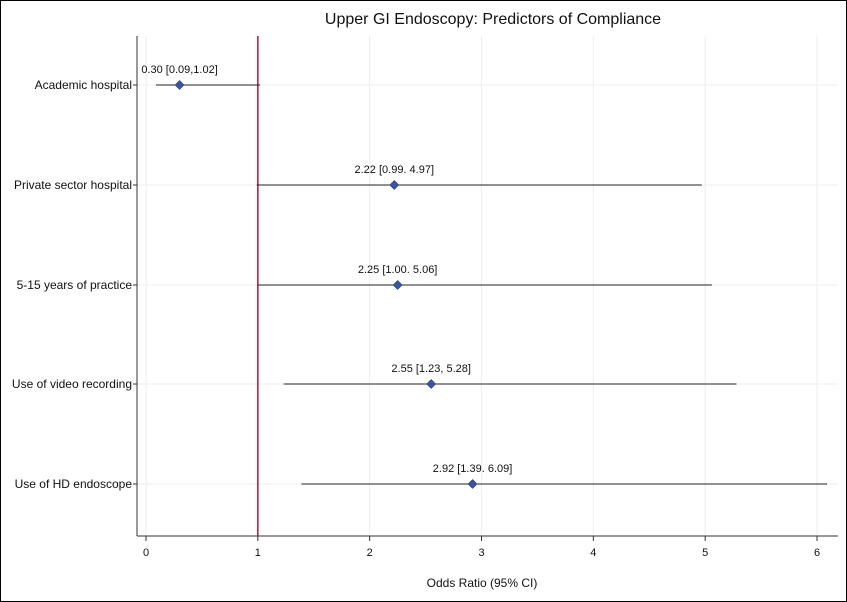 The height and width of the screenshot is (602, 847). I want to click on data-label: 2.92 [1.39. 6.09], so click(473, 469).